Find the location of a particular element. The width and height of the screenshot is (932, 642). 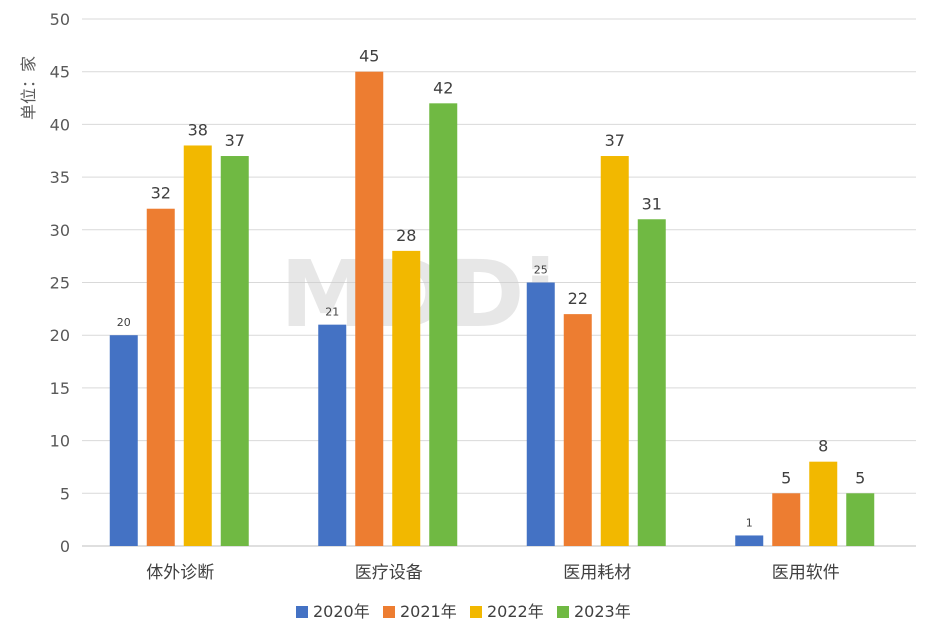

y-axis-ticks: 0 5 10 15 20 25 30 35 40 45 50 is located at coordinates (60, 283).